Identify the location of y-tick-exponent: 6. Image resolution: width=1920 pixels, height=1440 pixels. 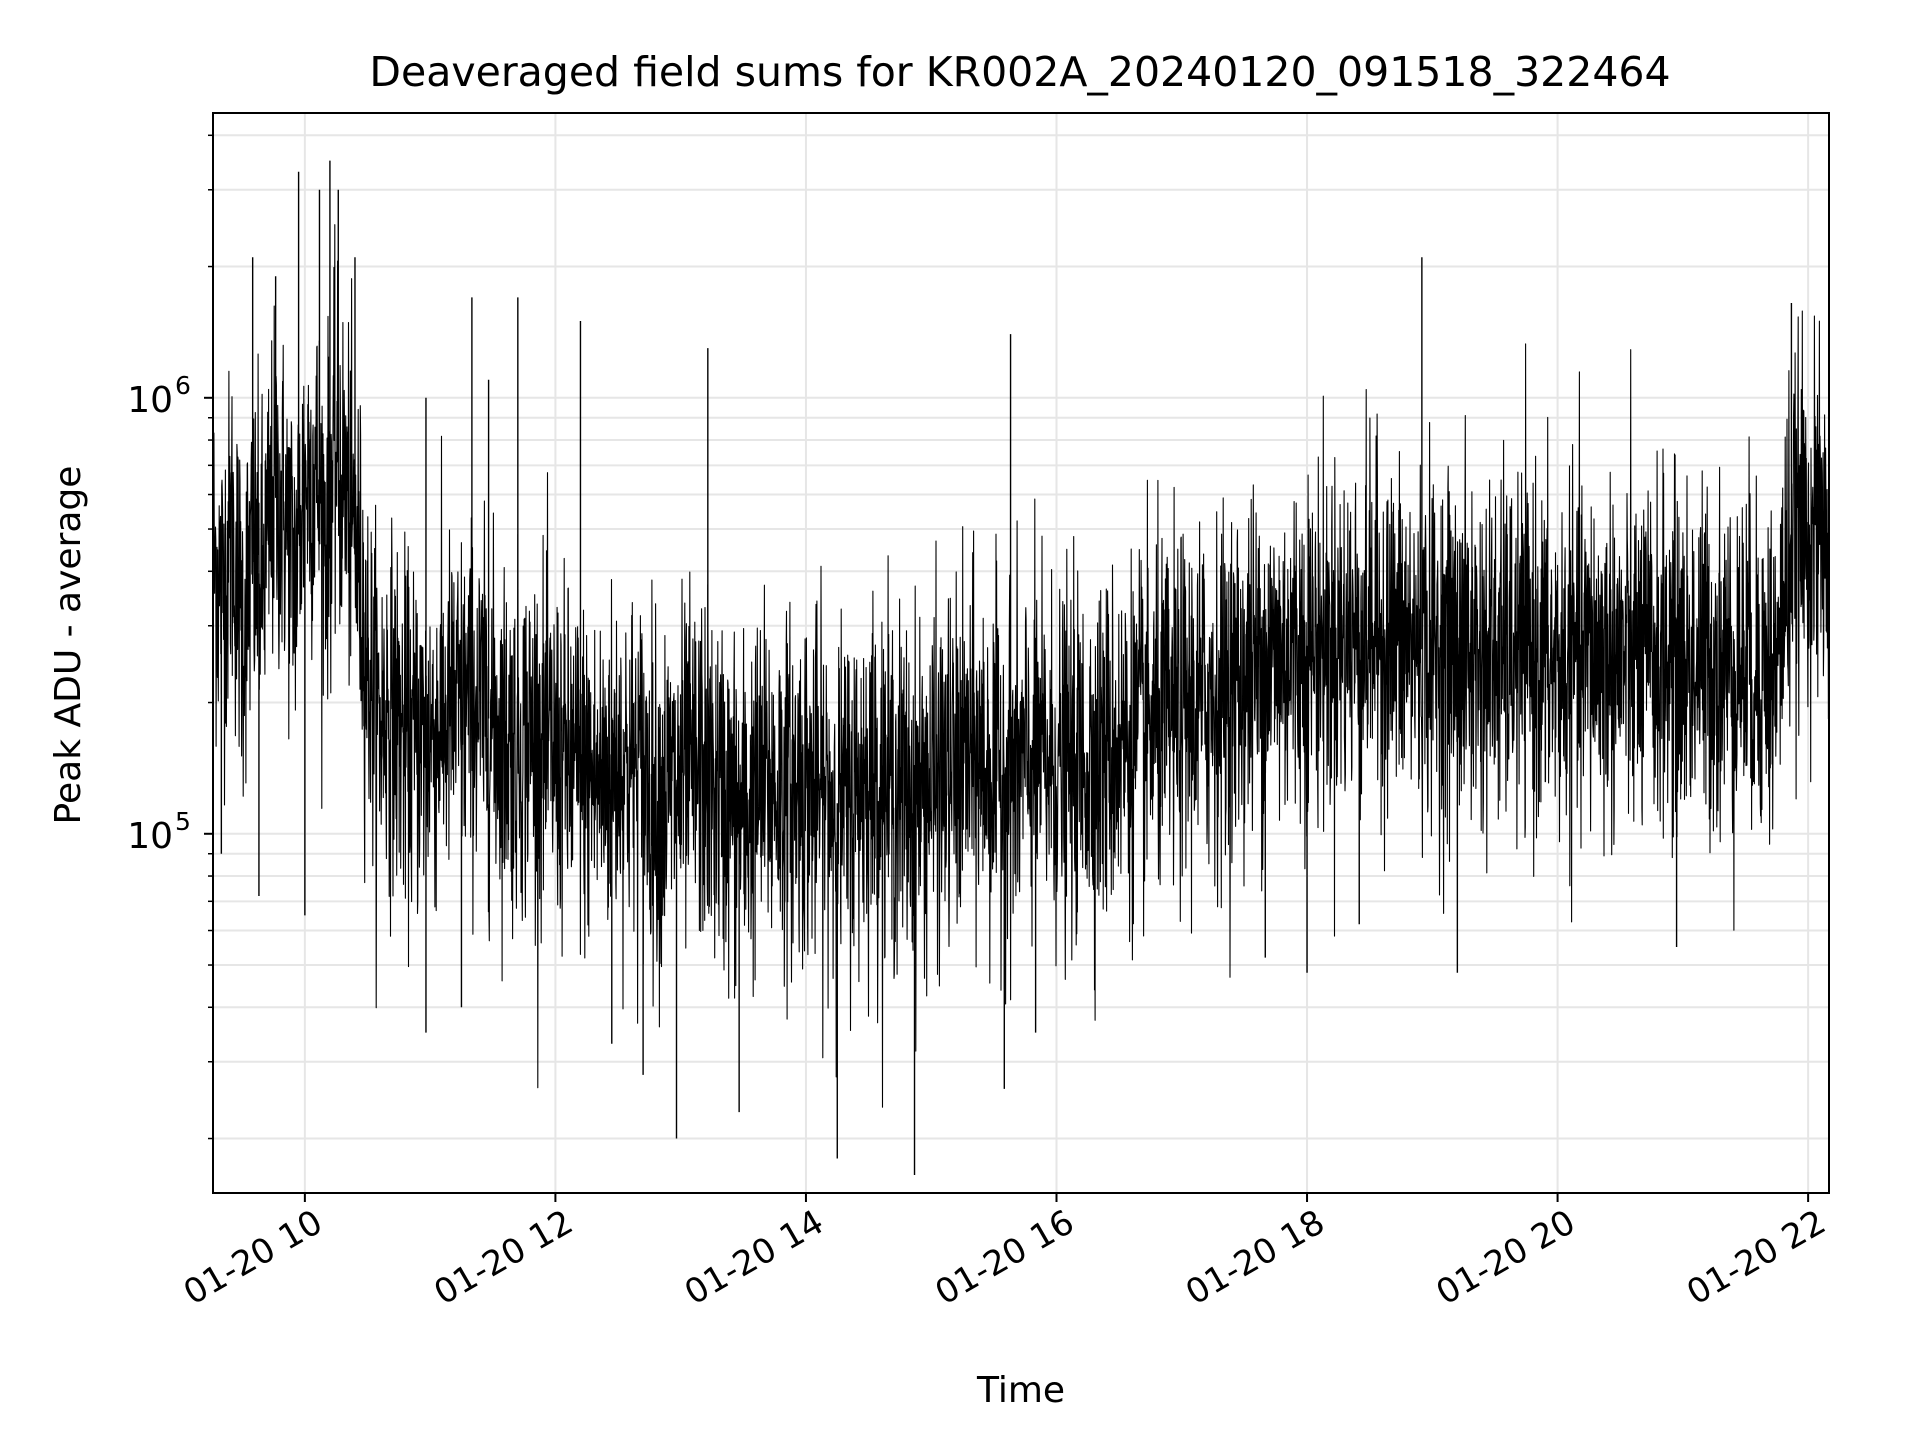
(183, 385).